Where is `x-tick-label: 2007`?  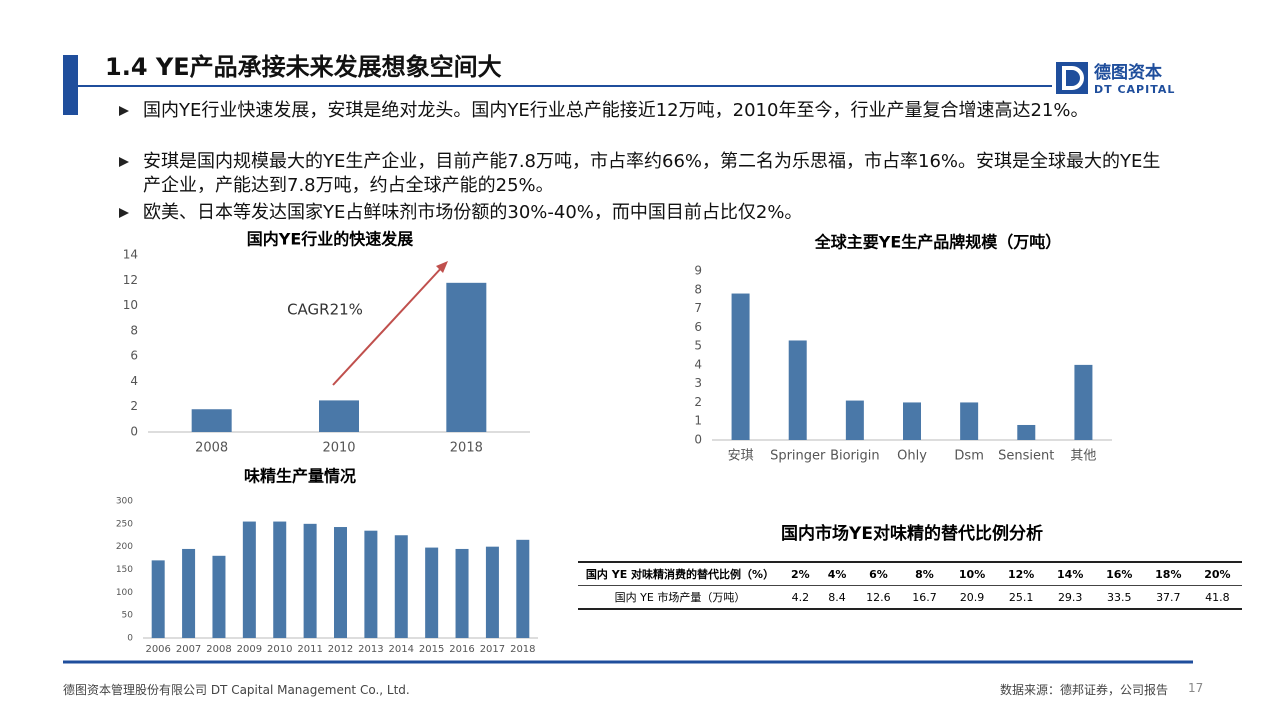 x-tick-label: 2007 is located at coordinates (188, 649).